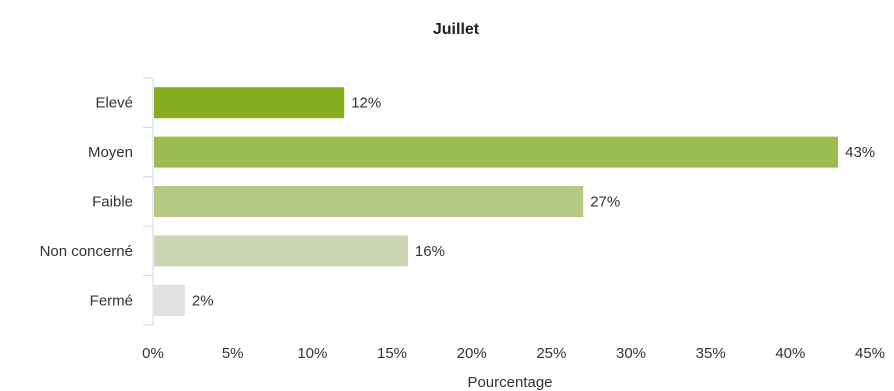 This screenshot has height=391, width=894. Describe the element at coordinates (249, 103) in the screenshot. I see `bar-eleve` at that location.